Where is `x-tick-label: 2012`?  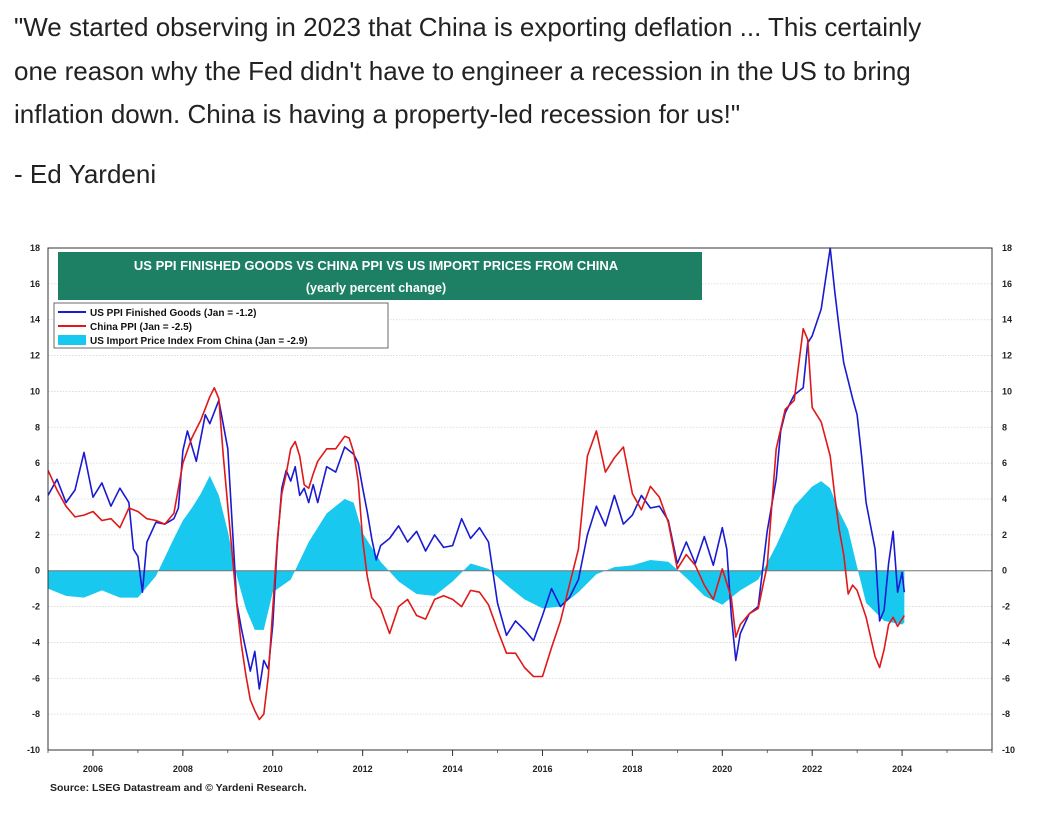 x-tick-label: 2012 is located at coordinates (363, 769).